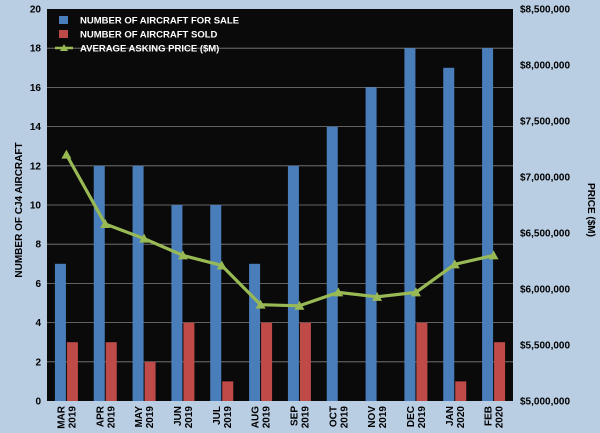  What do you see at coordinates (545, 402) in the screenshot?
I see `y2-tick-label: $5,000,000` at bounding box center [545, 402].